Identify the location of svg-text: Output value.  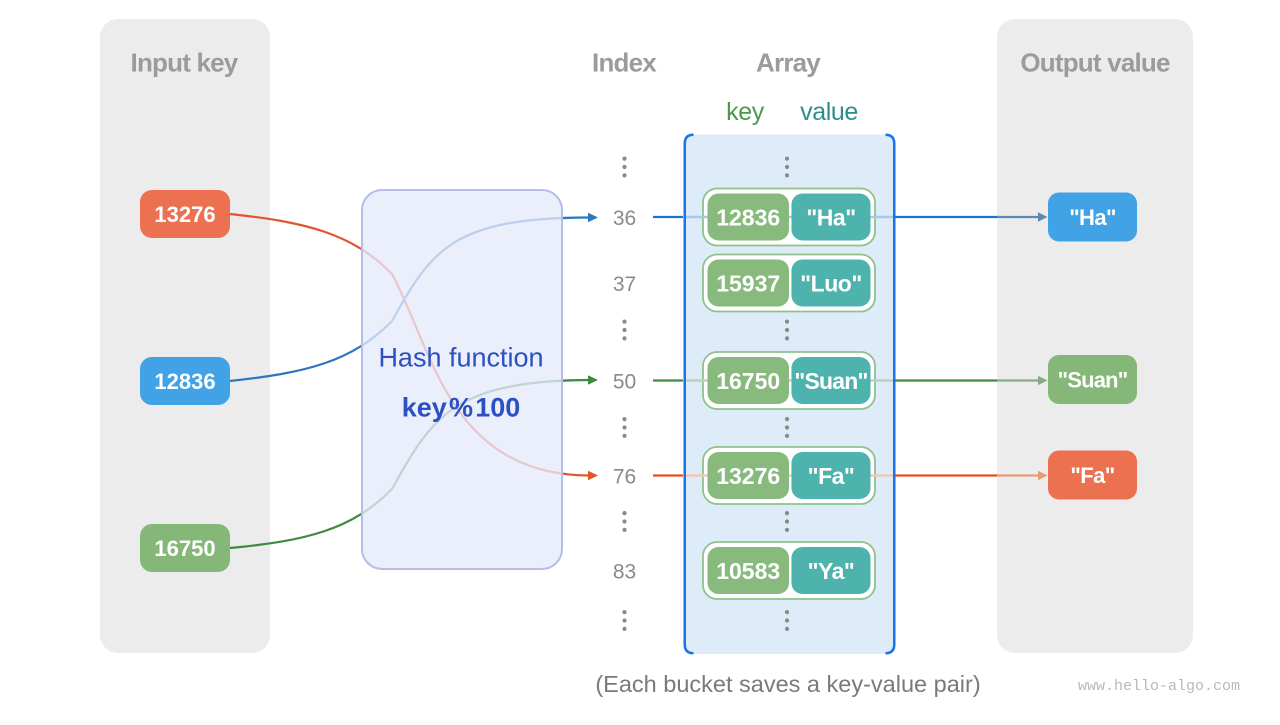
(1095, 63).